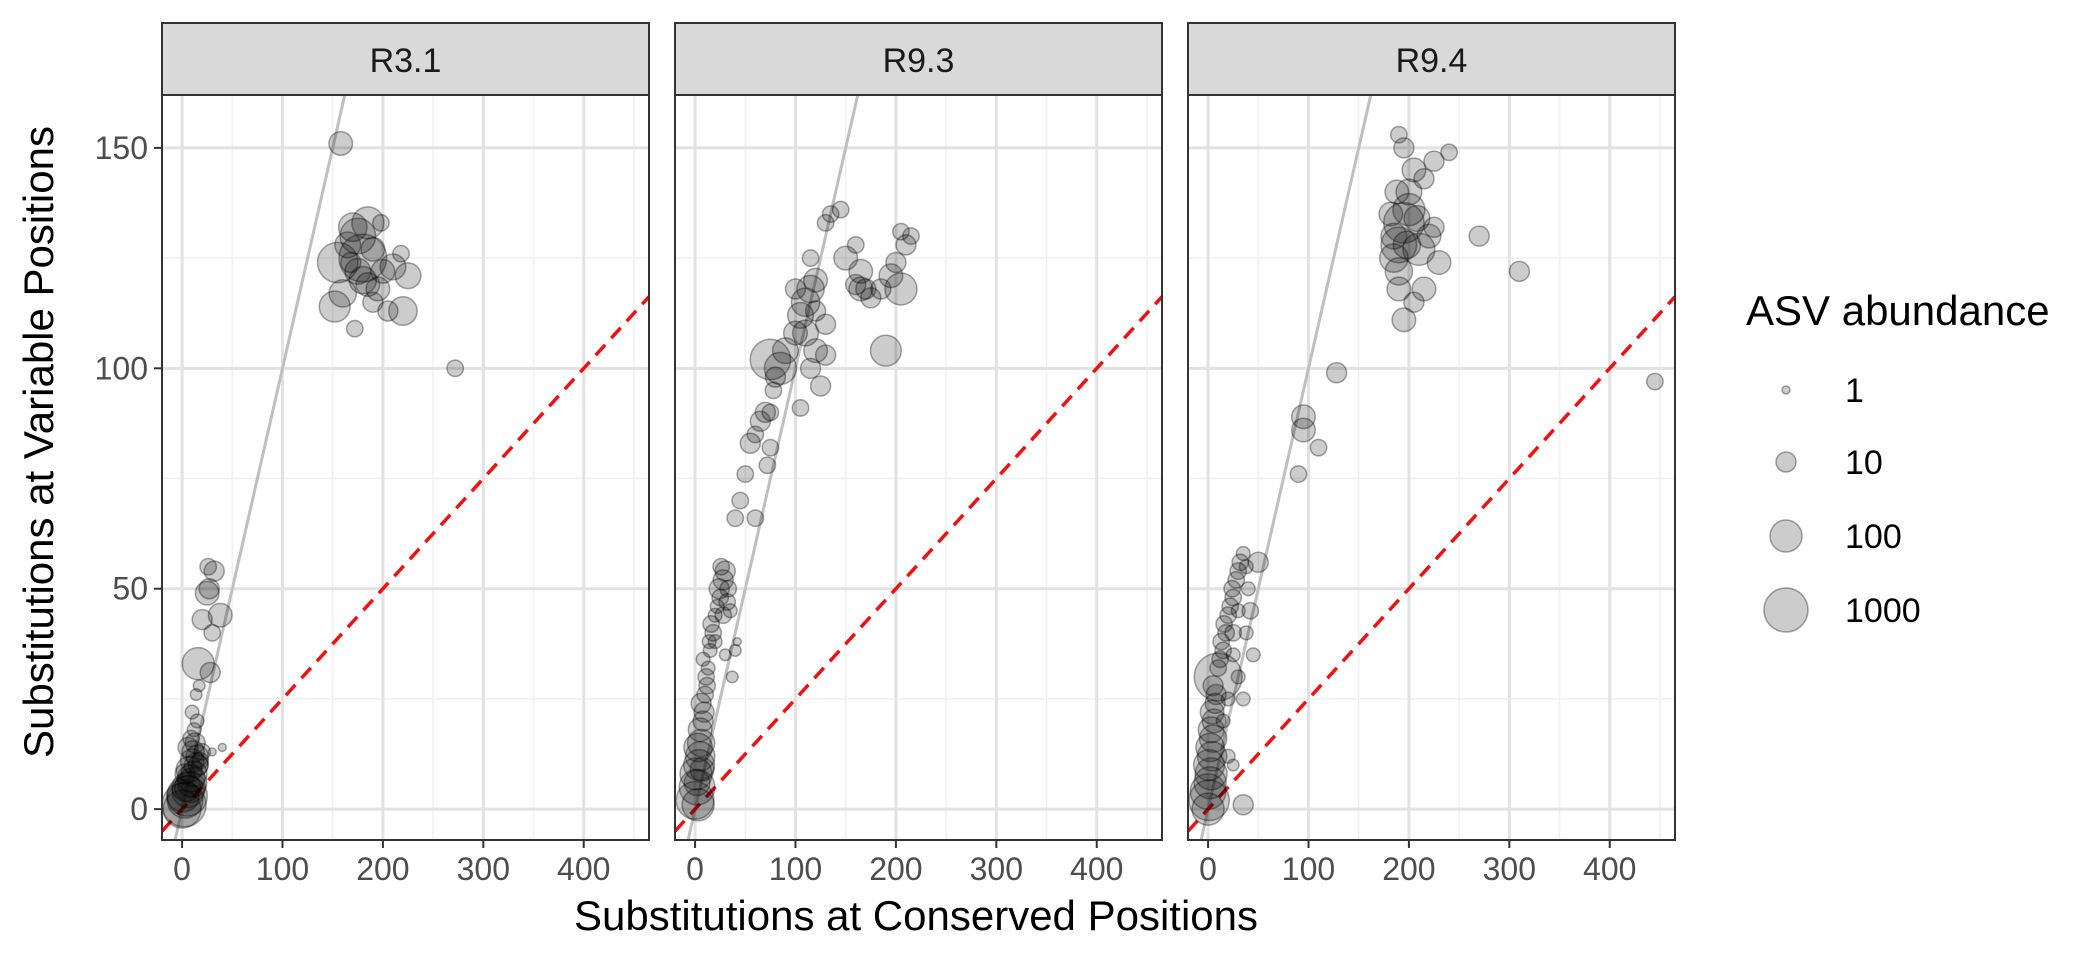 This screenshot has width=2100, height=960. Describe the element at coordinates (382, 869) in the screenshot. I see `x-tick-label: 200` at that location.